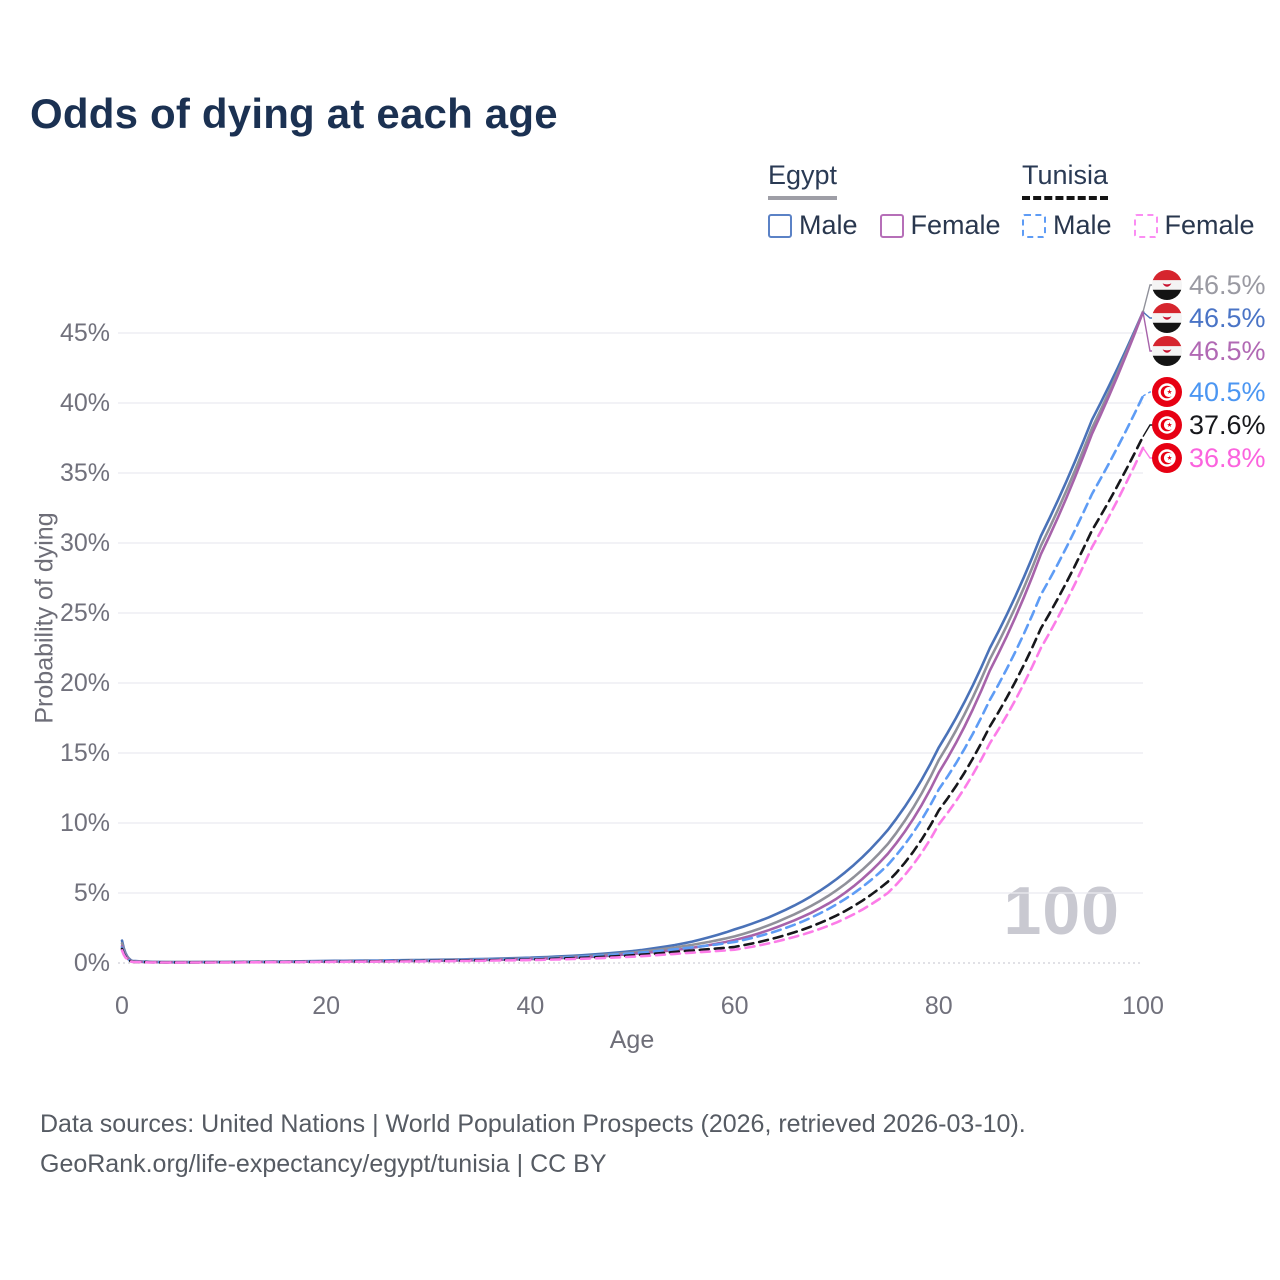 Image resolution: width=1280 pixels, height=1280 pixels. I want to click on legend-item-egypt-female: Female, so click(940, 225).